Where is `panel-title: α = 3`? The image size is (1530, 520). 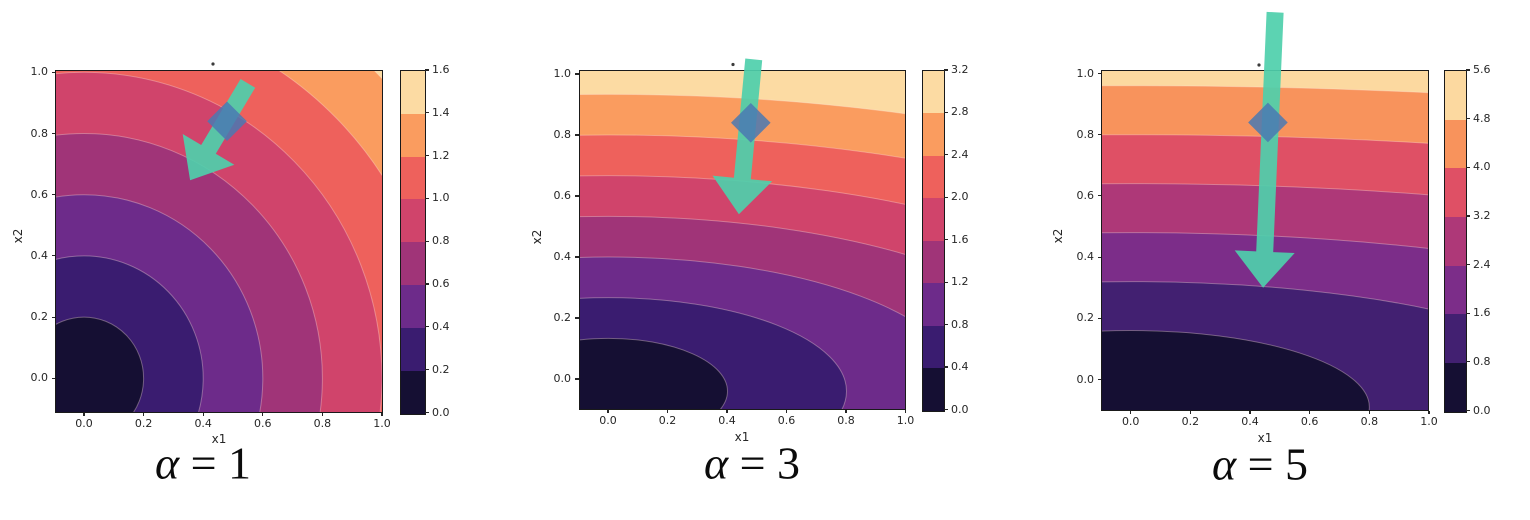 panel-title: α = 3 is located at coordinates (752, 463).